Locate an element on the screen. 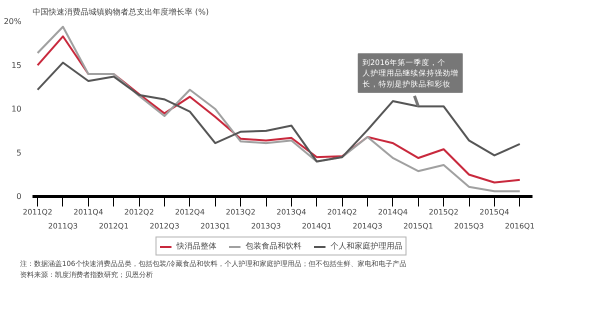  y-tick-label: 20% is located at coordinates (13, 21).